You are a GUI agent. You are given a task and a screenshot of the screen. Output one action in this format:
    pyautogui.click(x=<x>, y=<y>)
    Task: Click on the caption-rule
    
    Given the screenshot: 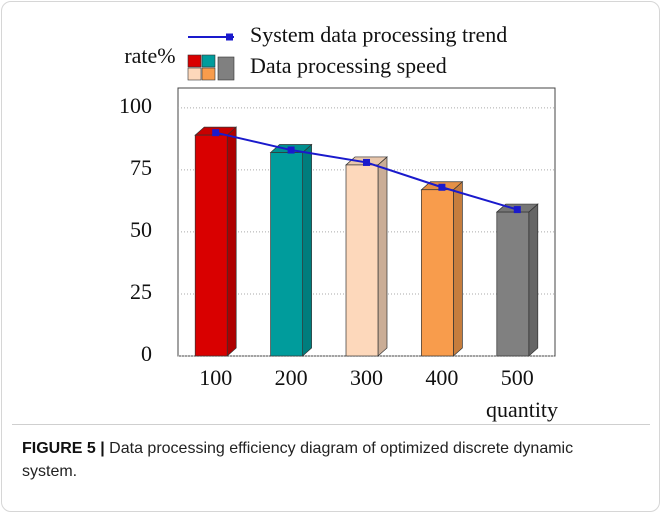 What is the action you would take?
    pyautogui.click(x=331, y=424)
    